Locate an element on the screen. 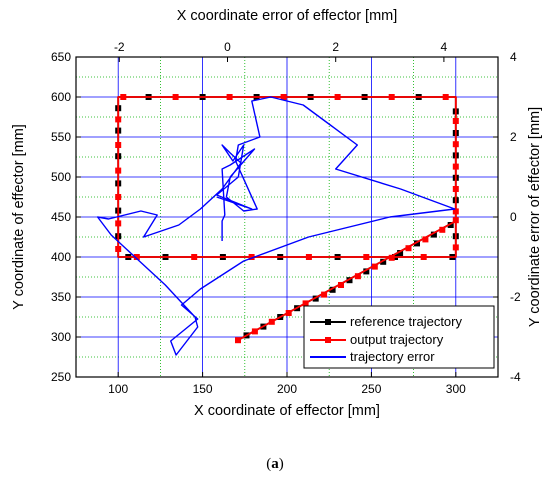 Image resolution: width=550 pixels, height=489 pixels. legend-label: reference trajectory is located at coordinates (406, 321).